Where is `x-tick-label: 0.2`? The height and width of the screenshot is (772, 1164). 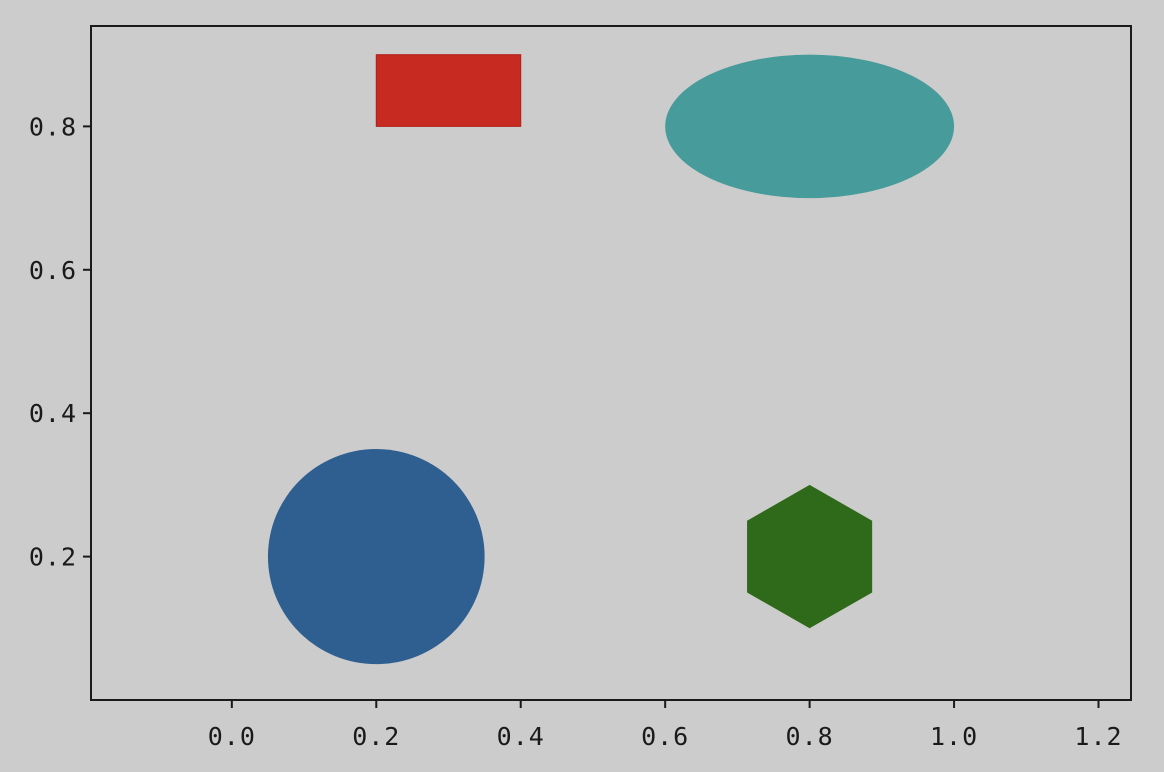 x-tick-label: 0.2 is located at coordinates (376, 736).